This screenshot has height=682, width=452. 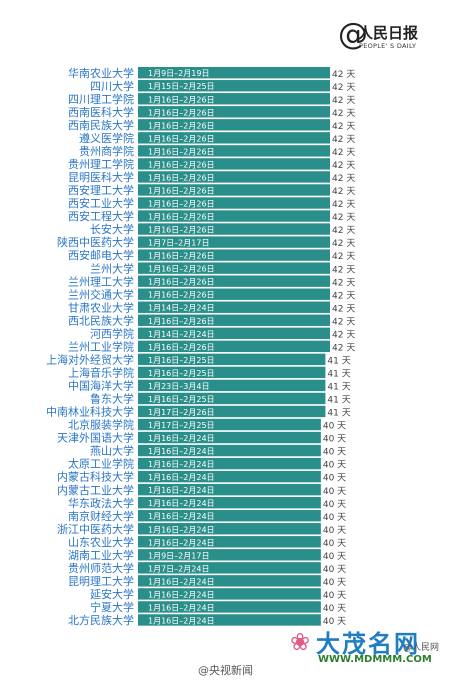 What do you see at coordinates (178, 243) in the screenshot?
I see `date-range-label: 1月7日–2月17日` at bounding box center [178, 243].